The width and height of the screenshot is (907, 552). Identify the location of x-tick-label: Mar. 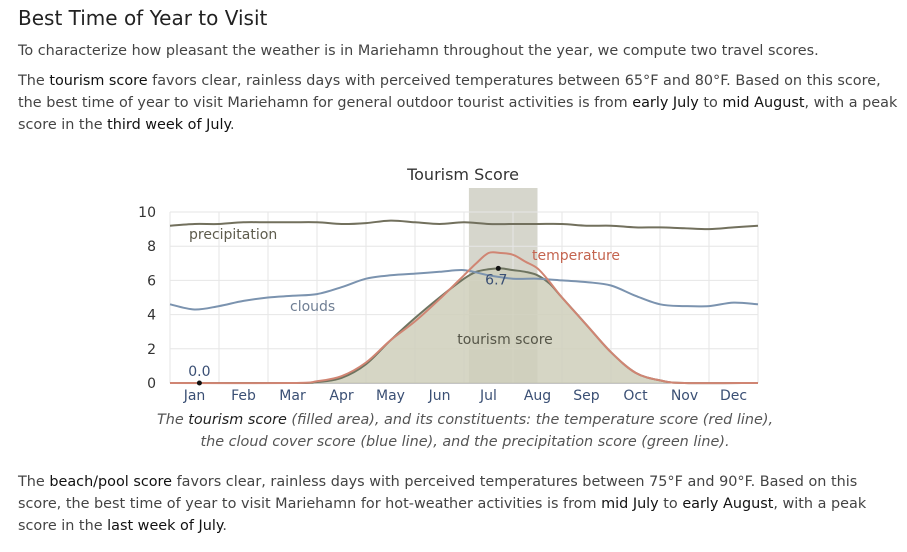
(292, 396).